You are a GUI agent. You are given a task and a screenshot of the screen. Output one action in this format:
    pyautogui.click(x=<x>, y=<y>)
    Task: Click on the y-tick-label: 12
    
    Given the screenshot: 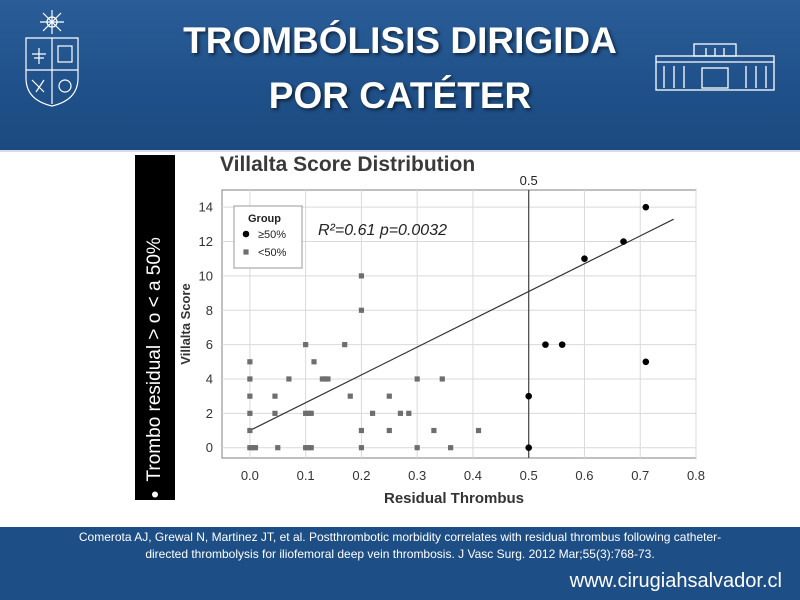 What is the action you would take?
    pyautogui.click(x=206, y=241)
    